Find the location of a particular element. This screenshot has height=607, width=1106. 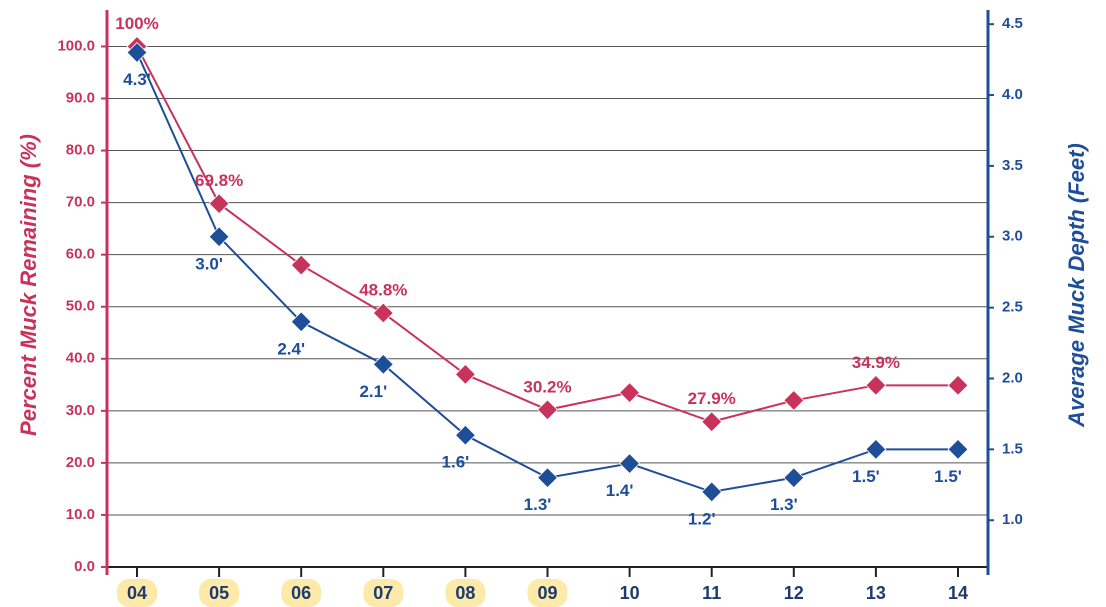

y2-axis-title: Average Muck Depth (Feet) is located at coordinates (1076, 285).